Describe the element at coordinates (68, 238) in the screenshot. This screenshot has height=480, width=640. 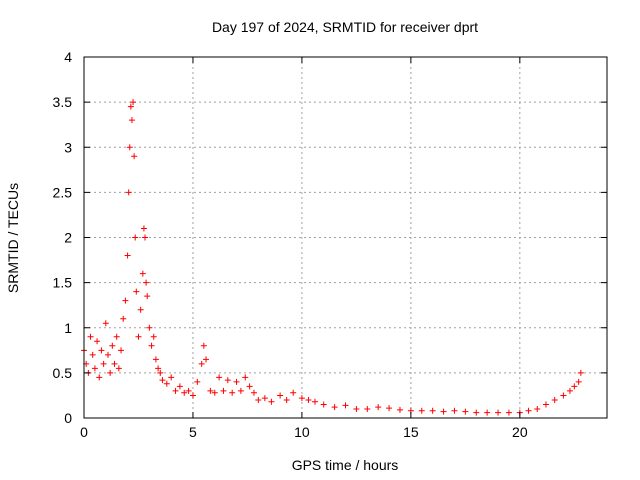
I see `y-tick-label: 2` at that location.